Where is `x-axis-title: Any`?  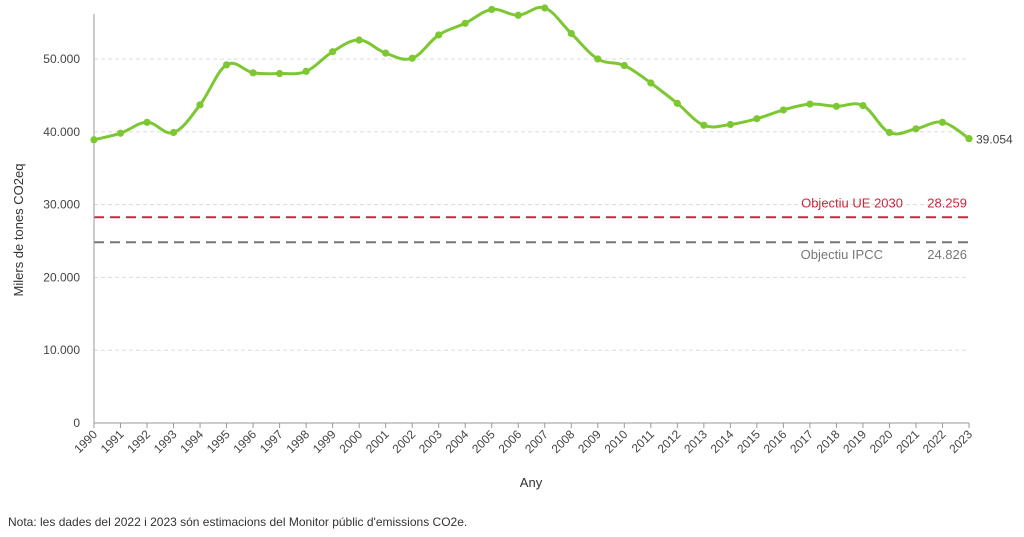 x-axis-title: Any is located at coordinates (531, 482).